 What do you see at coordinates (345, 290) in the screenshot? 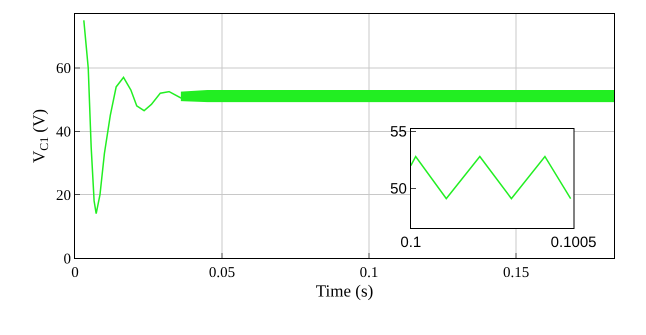
I see `x-axis-title: Time (s)` at bounding box center [345, 290].